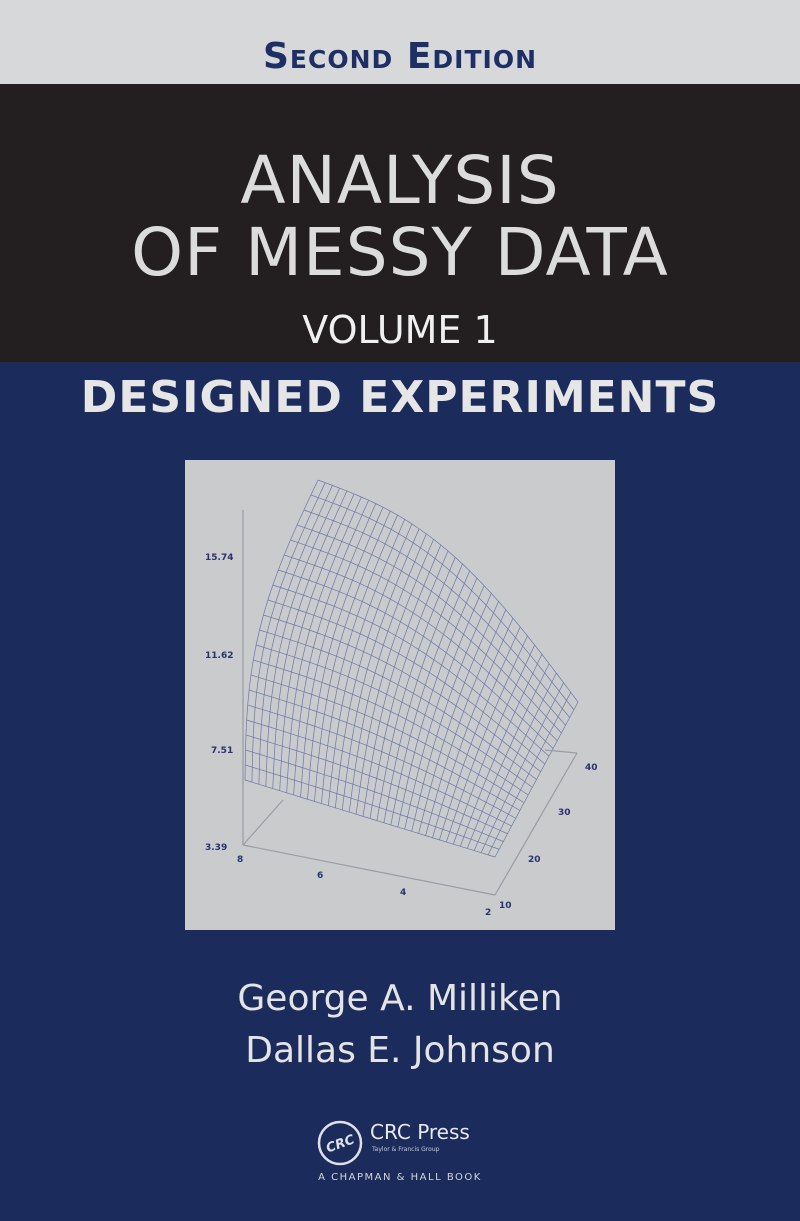  I want to click on axes, so click(410, 703).